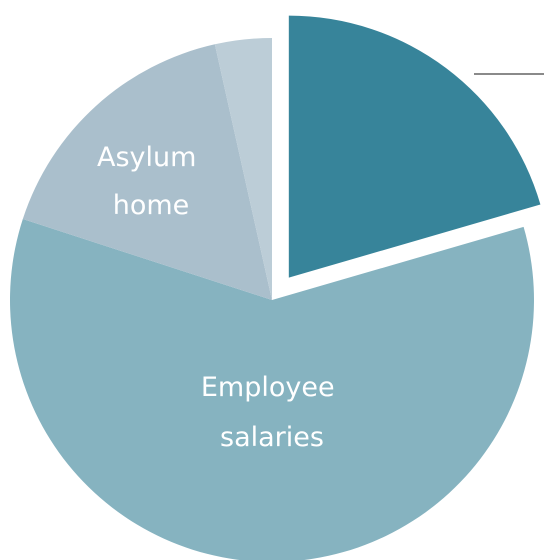 Image resolution: width=544 pixels, height=560 pixels. I want to click on slice-label-line: Employee, so click(268, 387).